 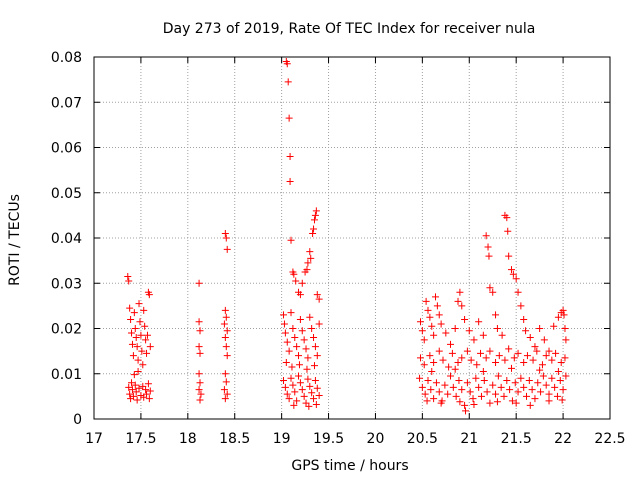 What do you see at coordinates (66, 103) in the screenshot?
I see `y-tick-label: 0.07` at bounding box center [66, 103].